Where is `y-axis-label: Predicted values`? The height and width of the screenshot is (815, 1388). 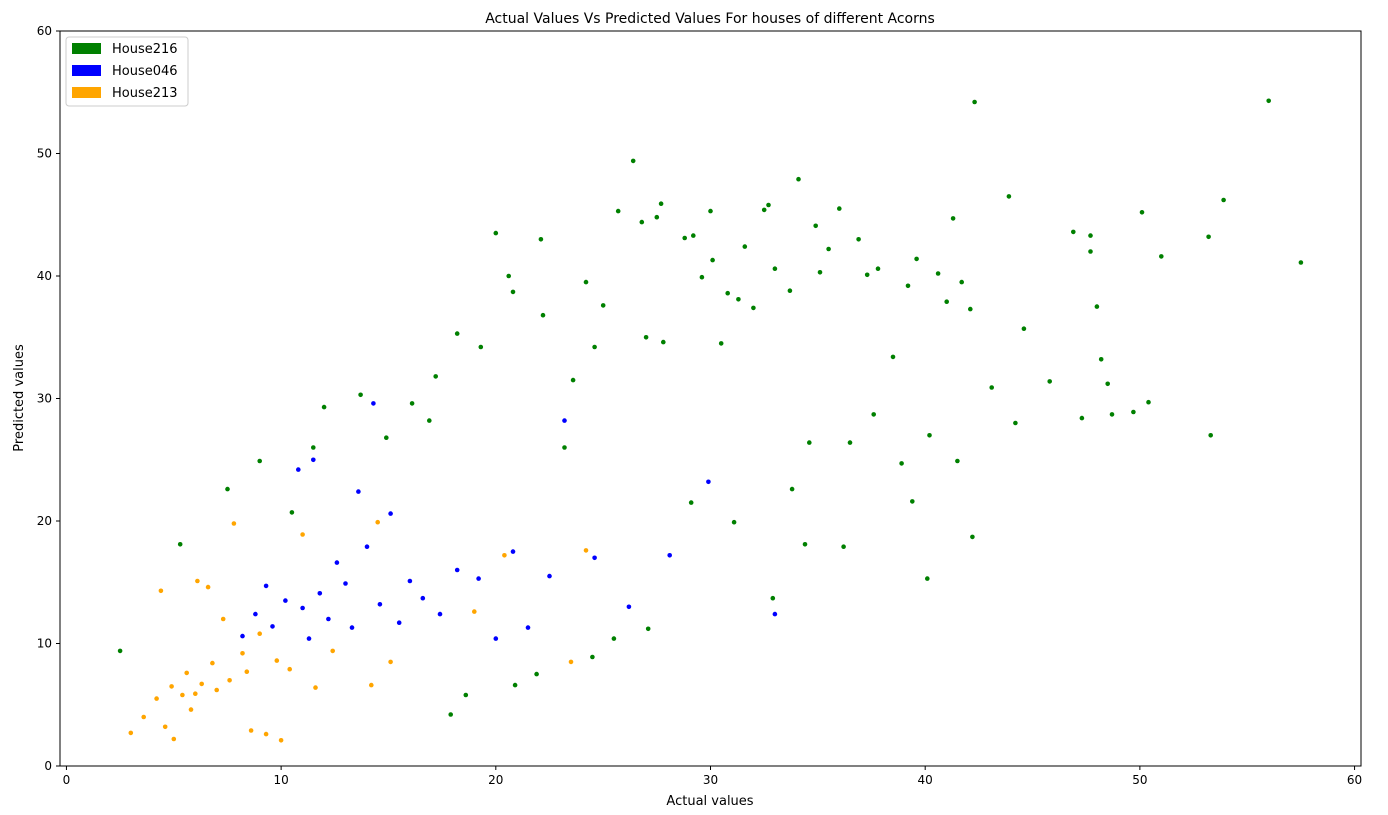
y-axis-label: Predicted values is located at coordinates (19, 398).